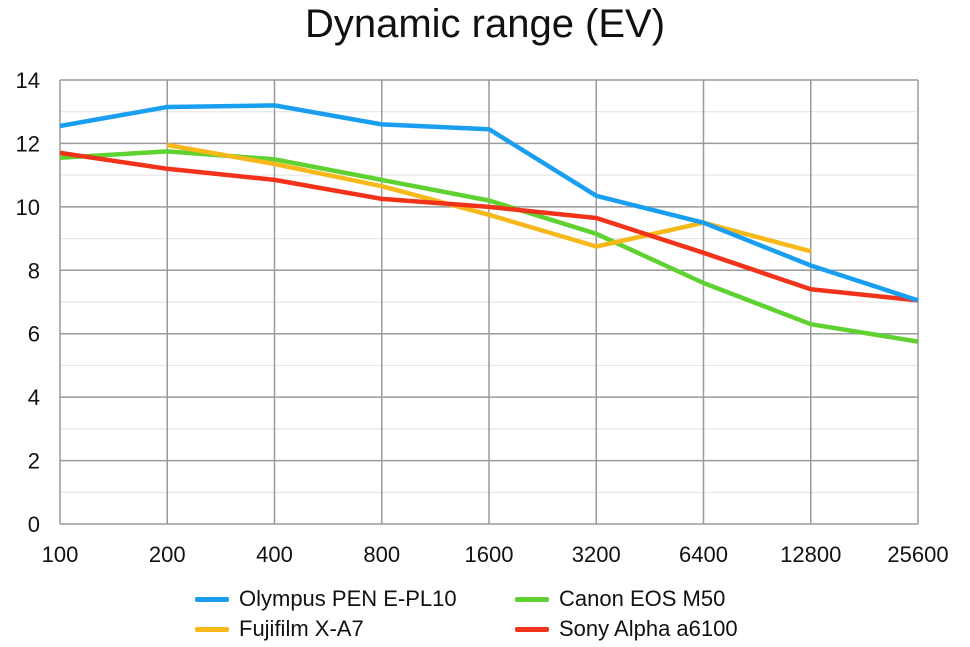 This screenshot has height=647, width=970. Describe the element at coordinates (34, 524) in the screenshot. I see `y-tick-label: 0` at that location.